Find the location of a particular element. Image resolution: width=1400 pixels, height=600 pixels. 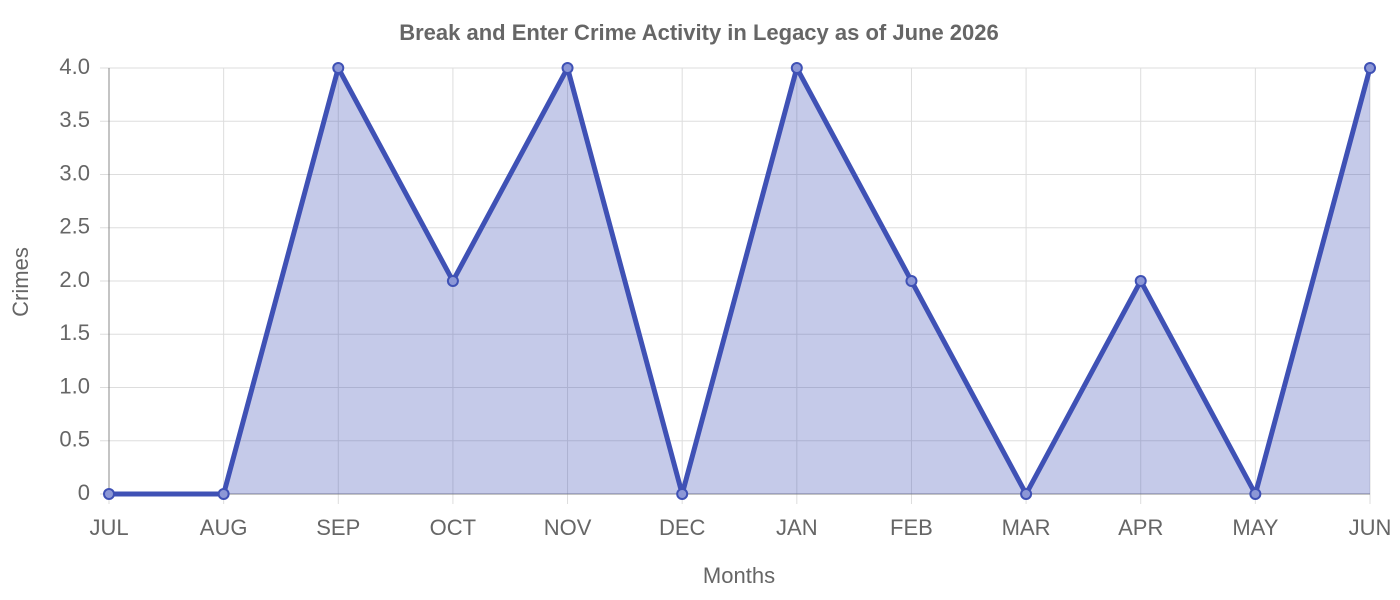

x-tick-label: MAR is located at coordinates (1026, 527).